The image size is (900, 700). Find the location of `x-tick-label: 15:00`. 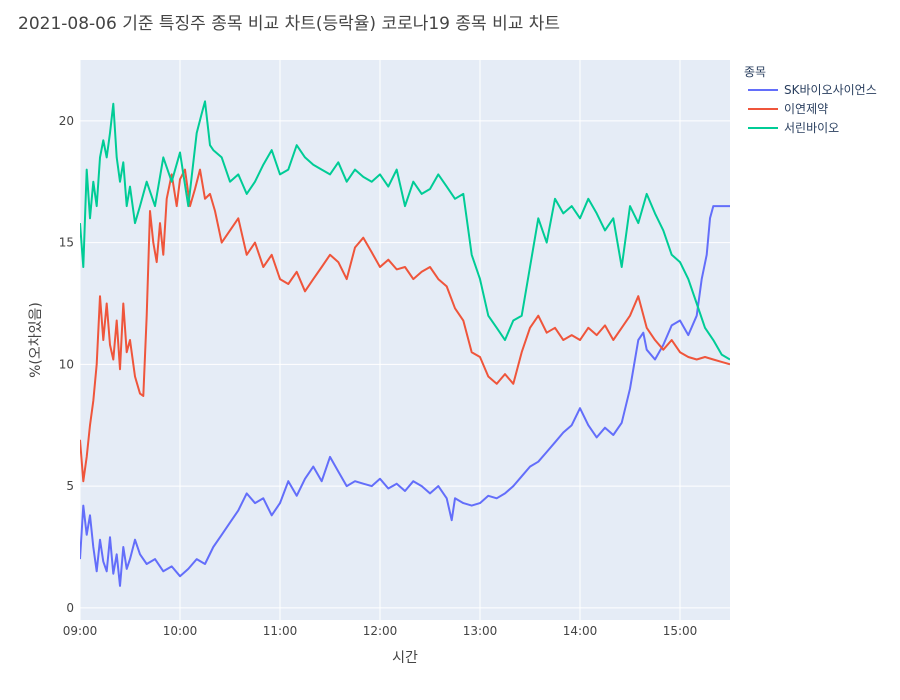

x-tick-label: 15:00 is located at coordinates (680, 631).